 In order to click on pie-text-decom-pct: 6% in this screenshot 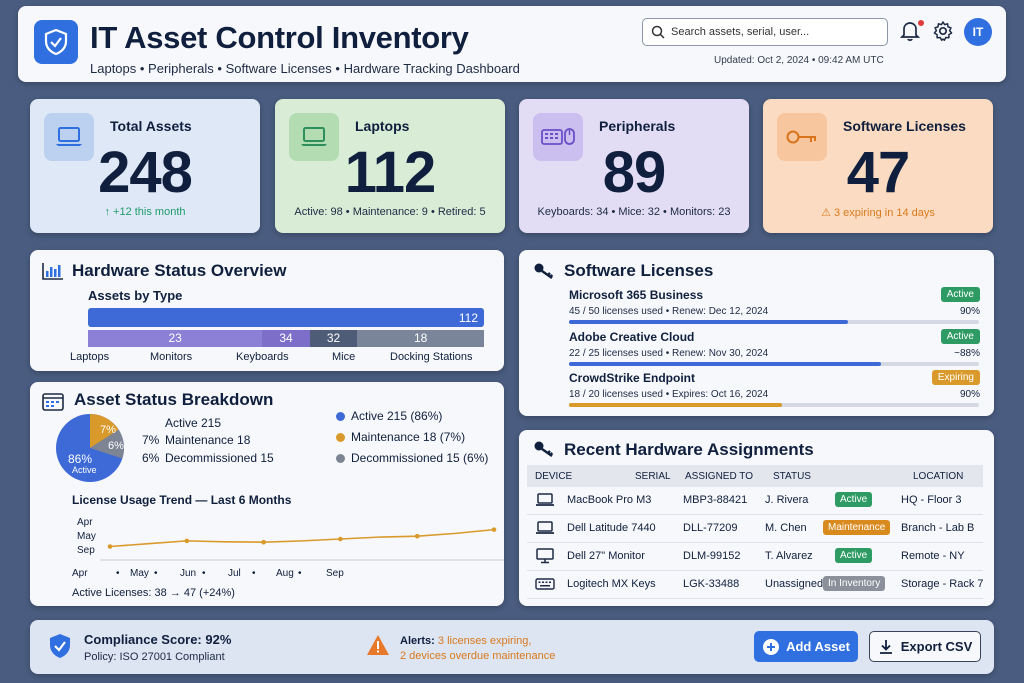, I will do `click(151, 458)`.